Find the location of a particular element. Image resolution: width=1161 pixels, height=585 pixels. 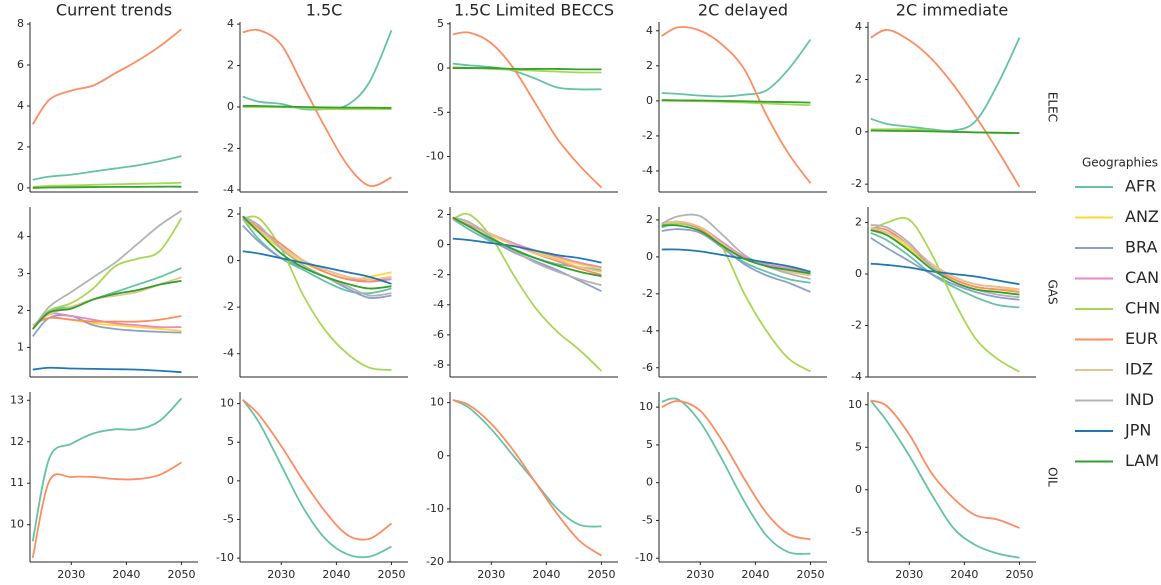

y-tick-label: 11 is located at coordinates (17, 482).